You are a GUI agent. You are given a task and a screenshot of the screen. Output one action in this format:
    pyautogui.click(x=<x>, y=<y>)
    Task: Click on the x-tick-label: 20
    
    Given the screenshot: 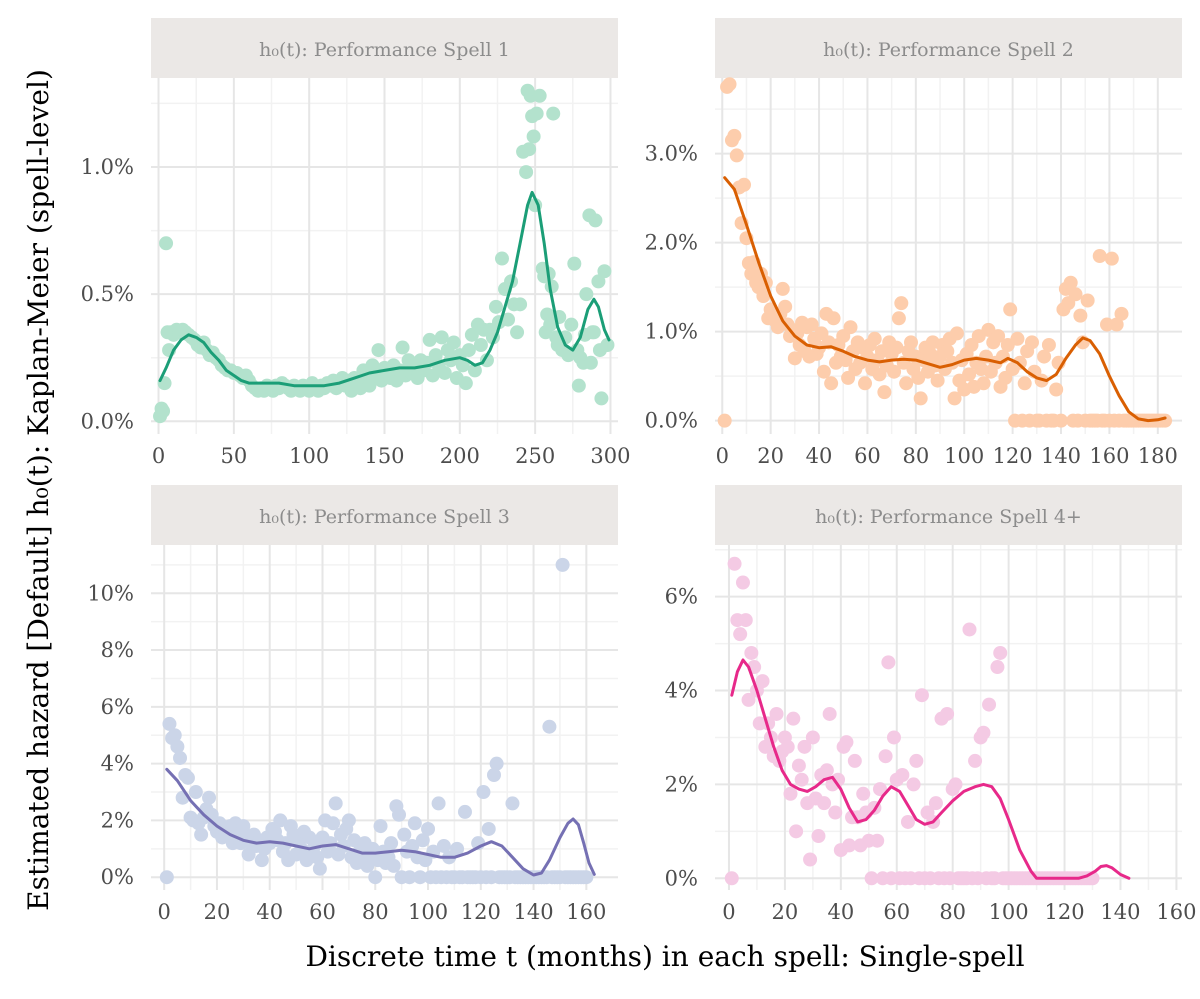 What is the action you would take?
    pyautogui.click(x=785, y=912)
    